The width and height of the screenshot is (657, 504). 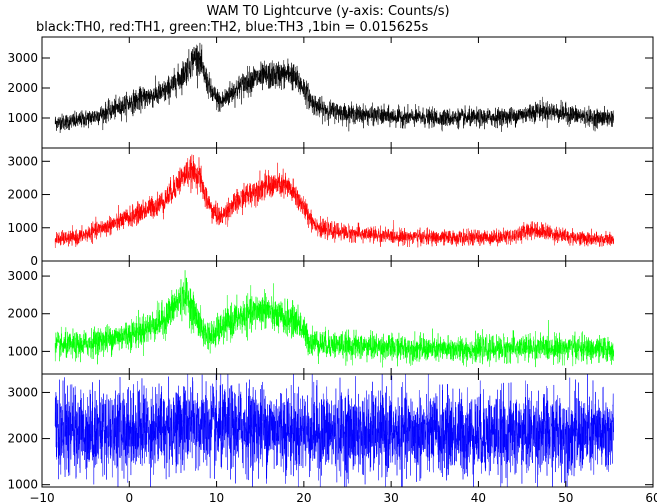 I want to click on x-tick-label: 20, so click(x=303, y=497).